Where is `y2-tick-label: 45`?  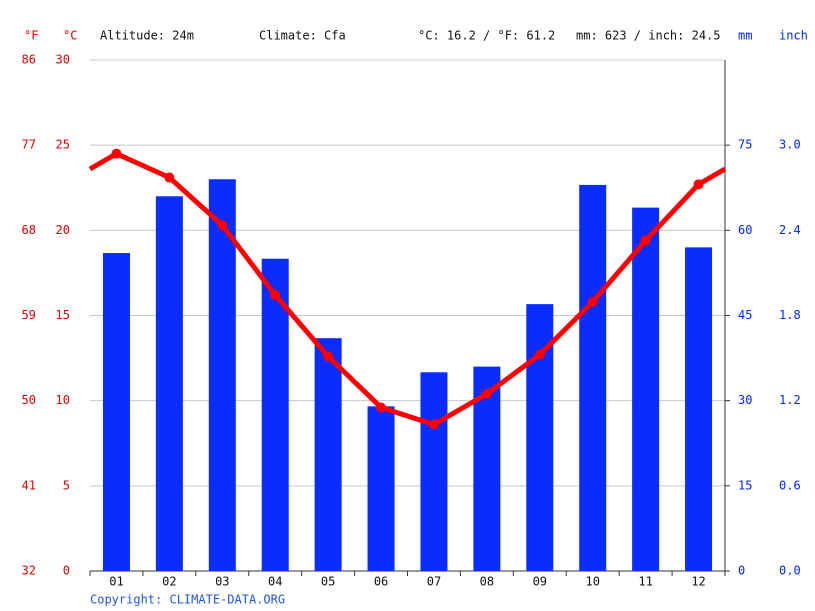 y2-tick-label: 45 is located at coordinates (745, 315).